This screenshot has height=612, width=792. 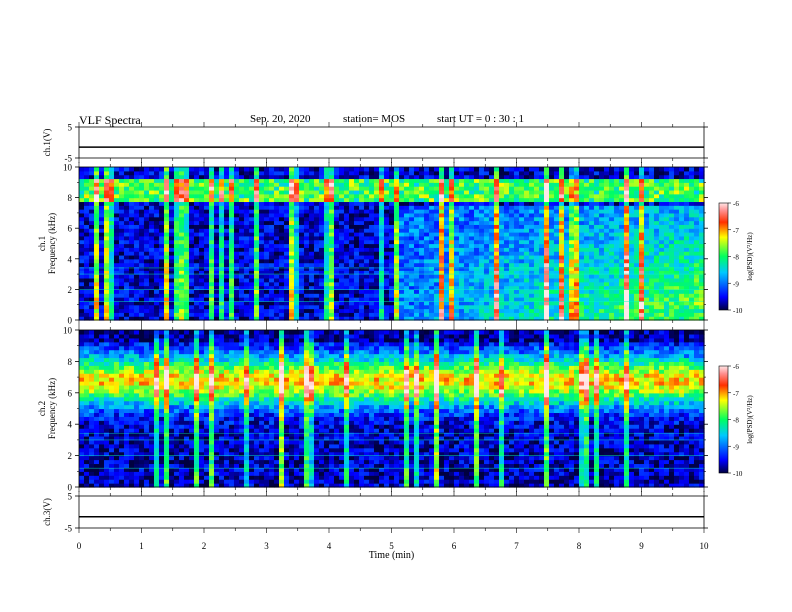 What do you see at coordinates (391, 546) in the screenshot?
I see `x-tick-label: 5` at bounding box center [391, 546].